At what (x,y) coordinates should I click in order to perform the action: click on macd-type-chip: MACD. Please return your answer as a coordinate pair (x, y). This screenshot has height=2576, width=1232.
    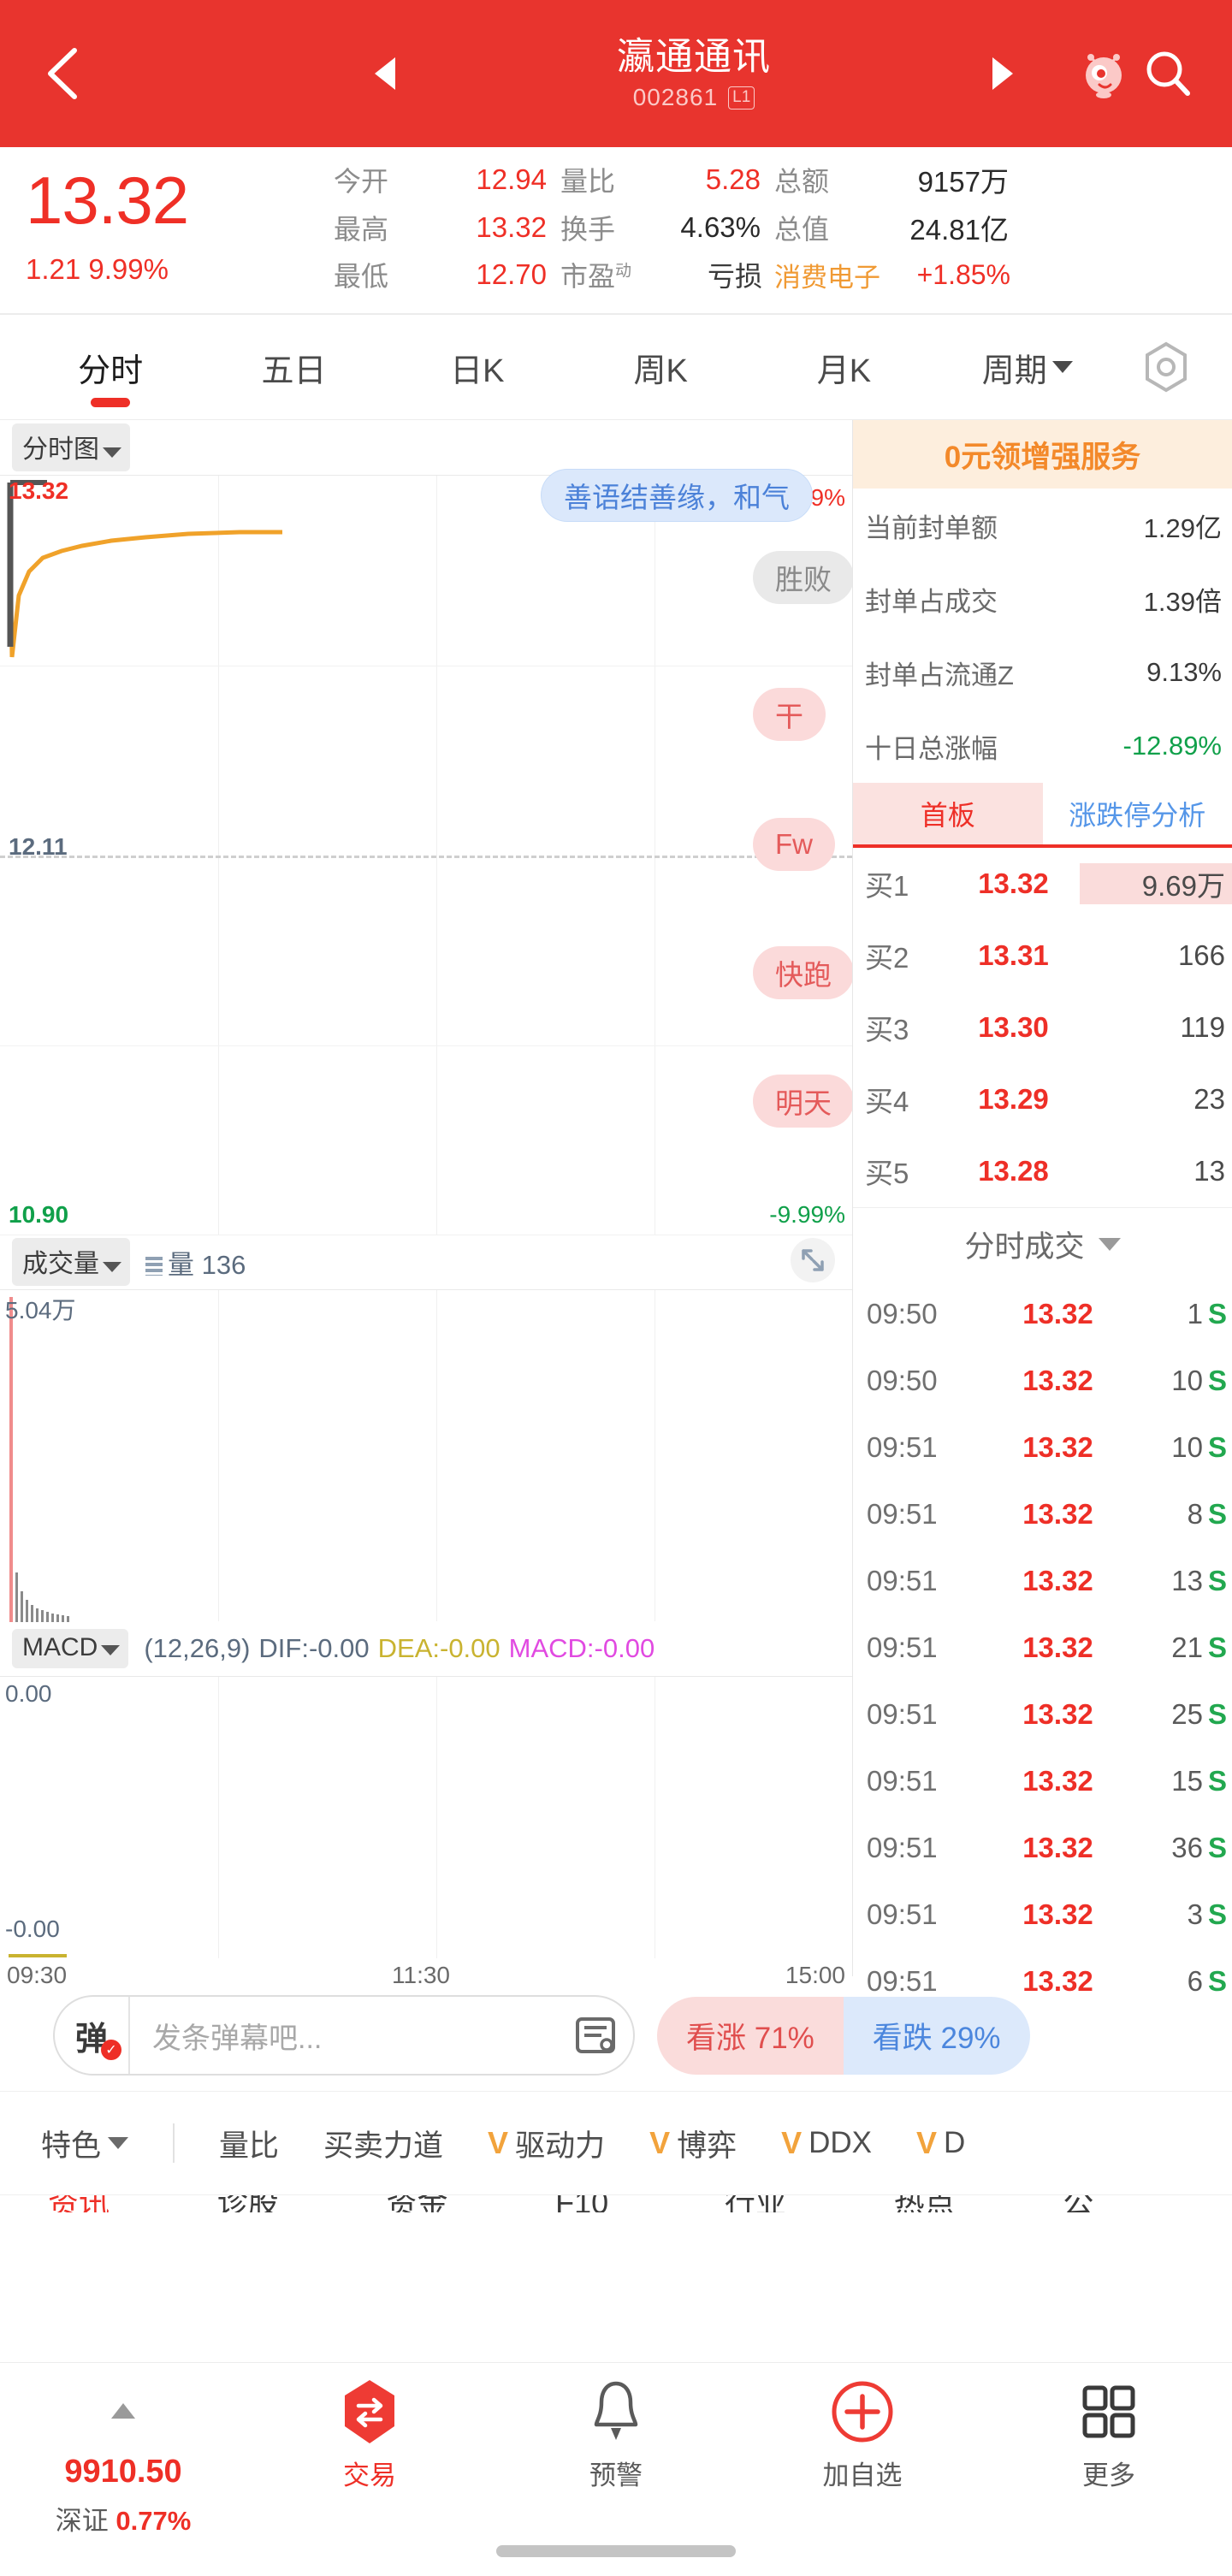
    Looking at the image, I should click on (70, 1648).